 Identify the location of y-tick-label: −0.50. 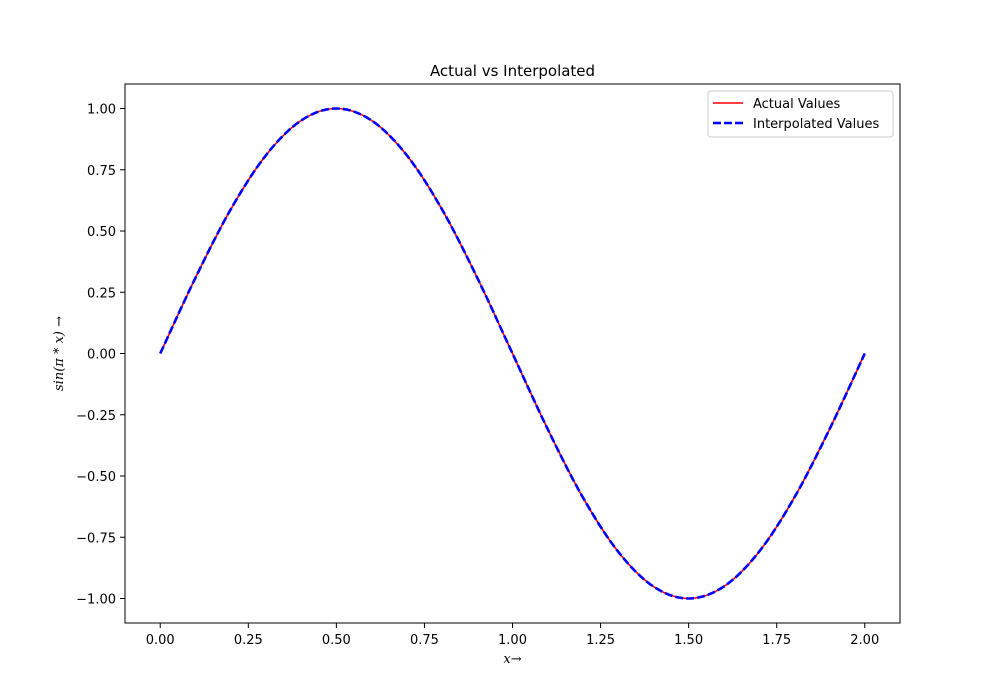
(96, 477).